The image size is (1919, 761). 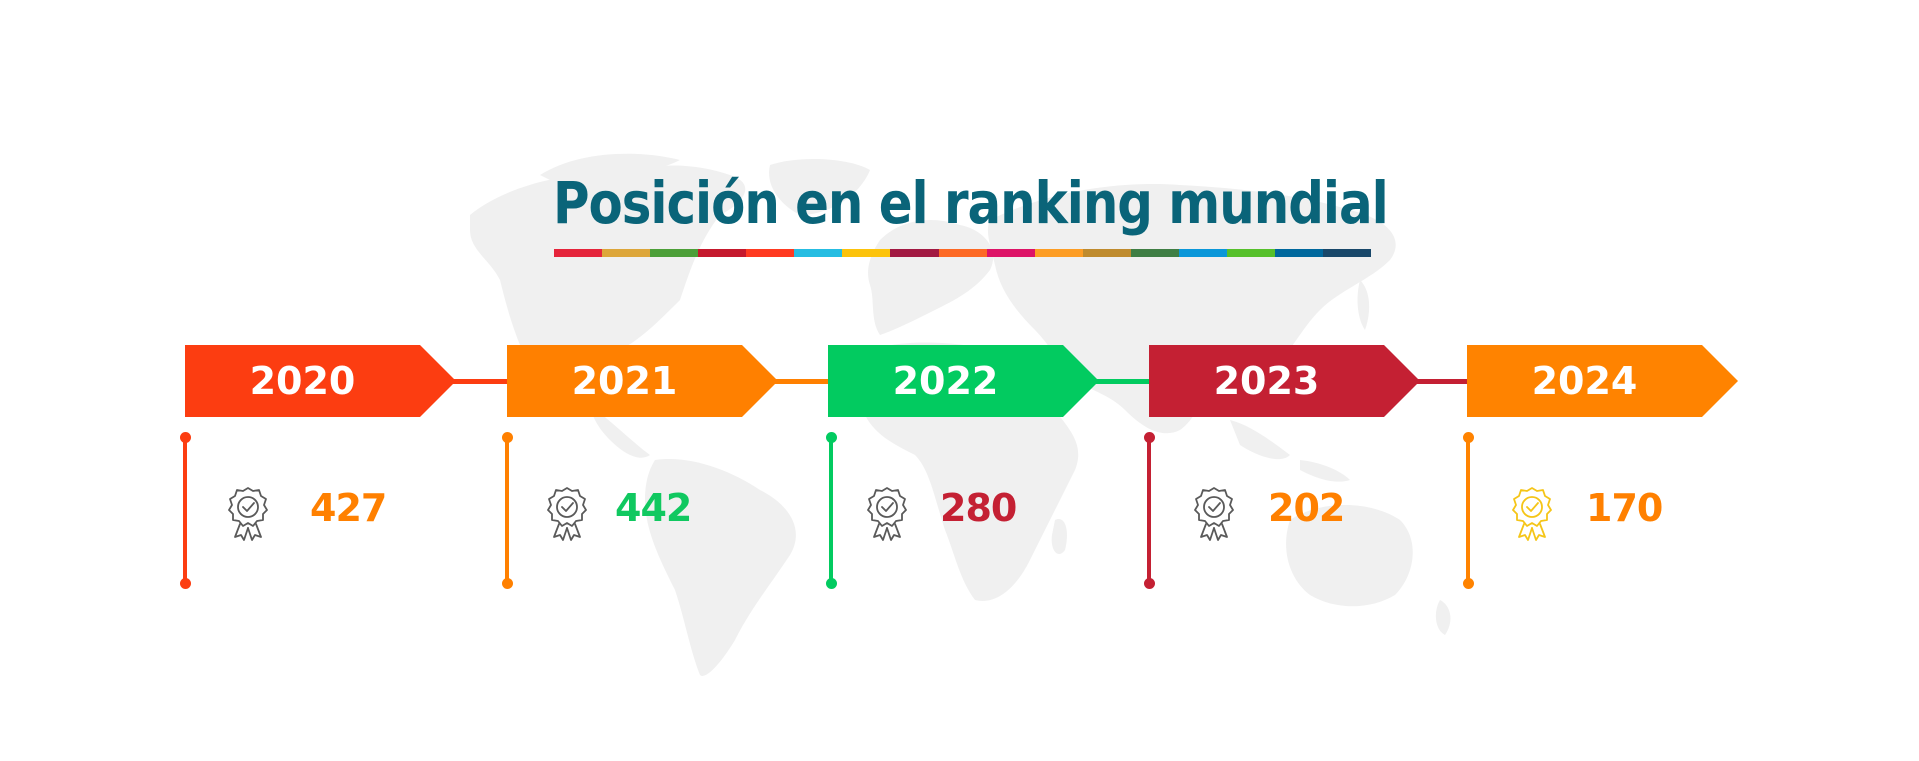 I want to click on year-banner-2024: 2024, so click(x=1602, y=381).